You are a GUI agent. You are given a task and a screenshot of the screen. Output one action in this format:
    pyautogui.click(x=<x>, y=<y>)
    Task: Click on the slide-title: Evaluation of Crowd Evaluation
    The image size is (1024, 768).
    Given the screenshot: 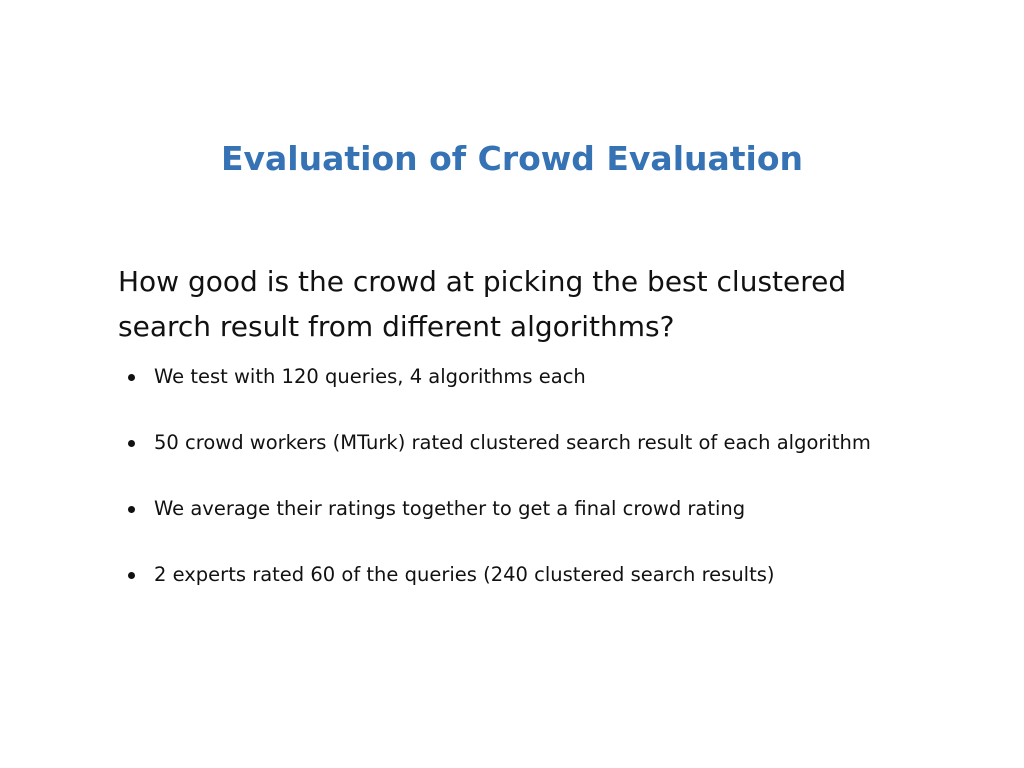 What is the action you would take?
    pyautogui.click(x=512, y=158)
    